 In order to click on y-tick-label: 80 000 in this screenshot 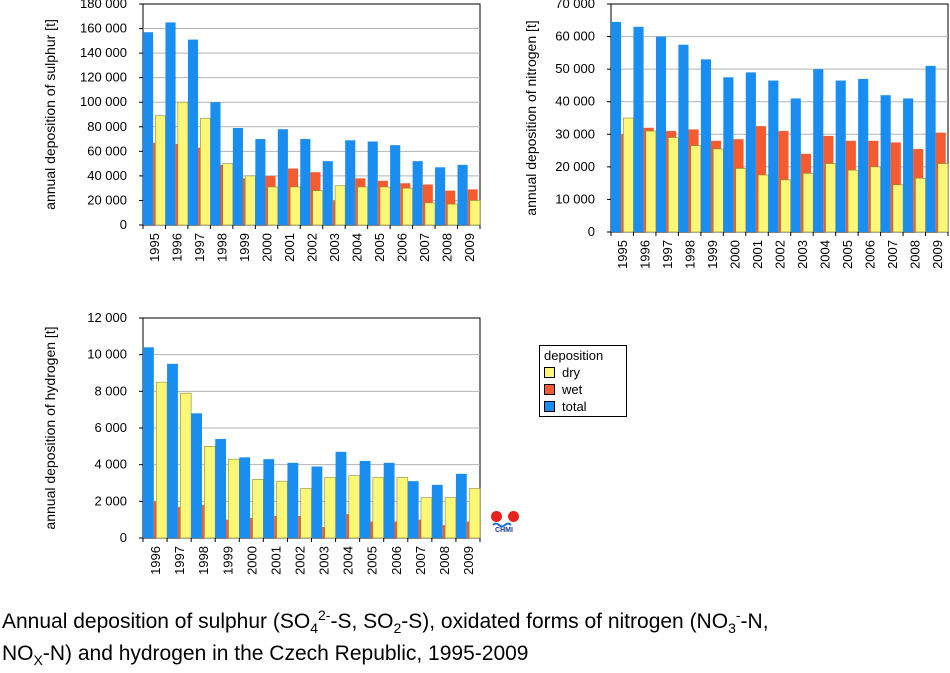, I will do `click(107, 126)`.